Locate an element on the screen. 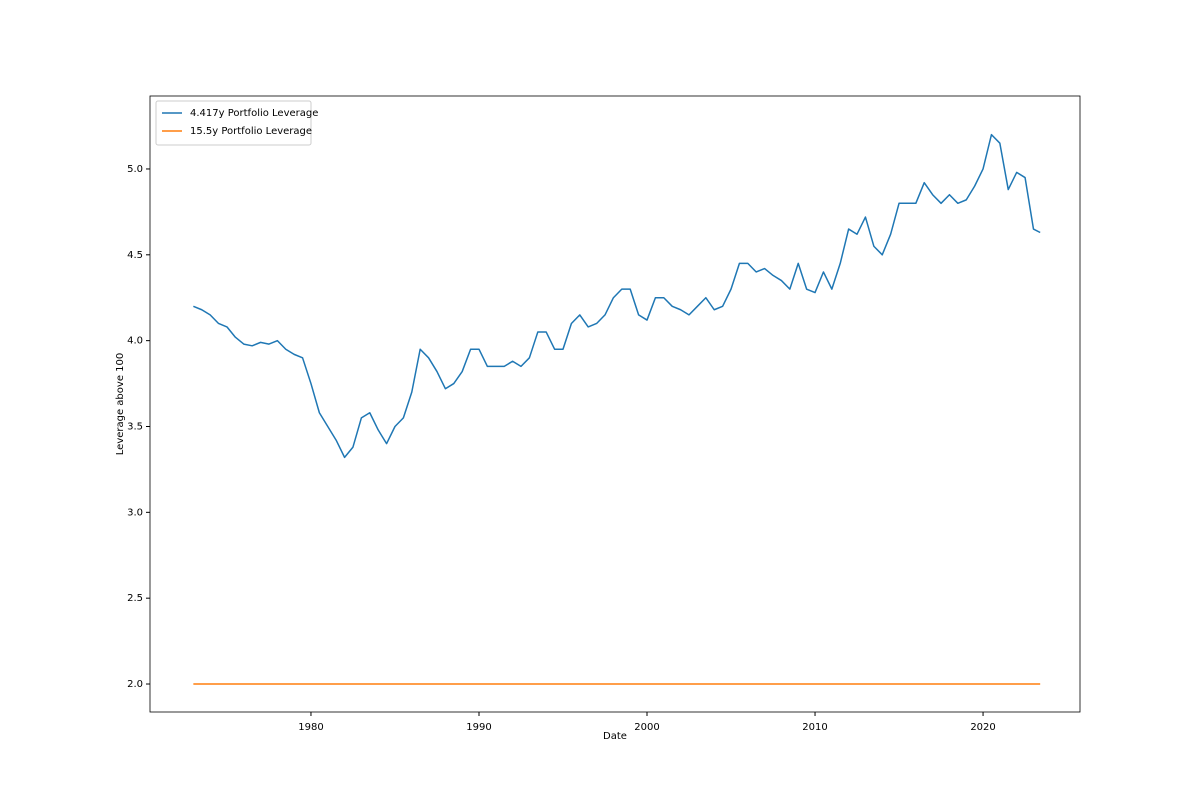 This screenshot has width=1200, height=804. x-tick-label: 1980 is located at coordinates (310, 727).